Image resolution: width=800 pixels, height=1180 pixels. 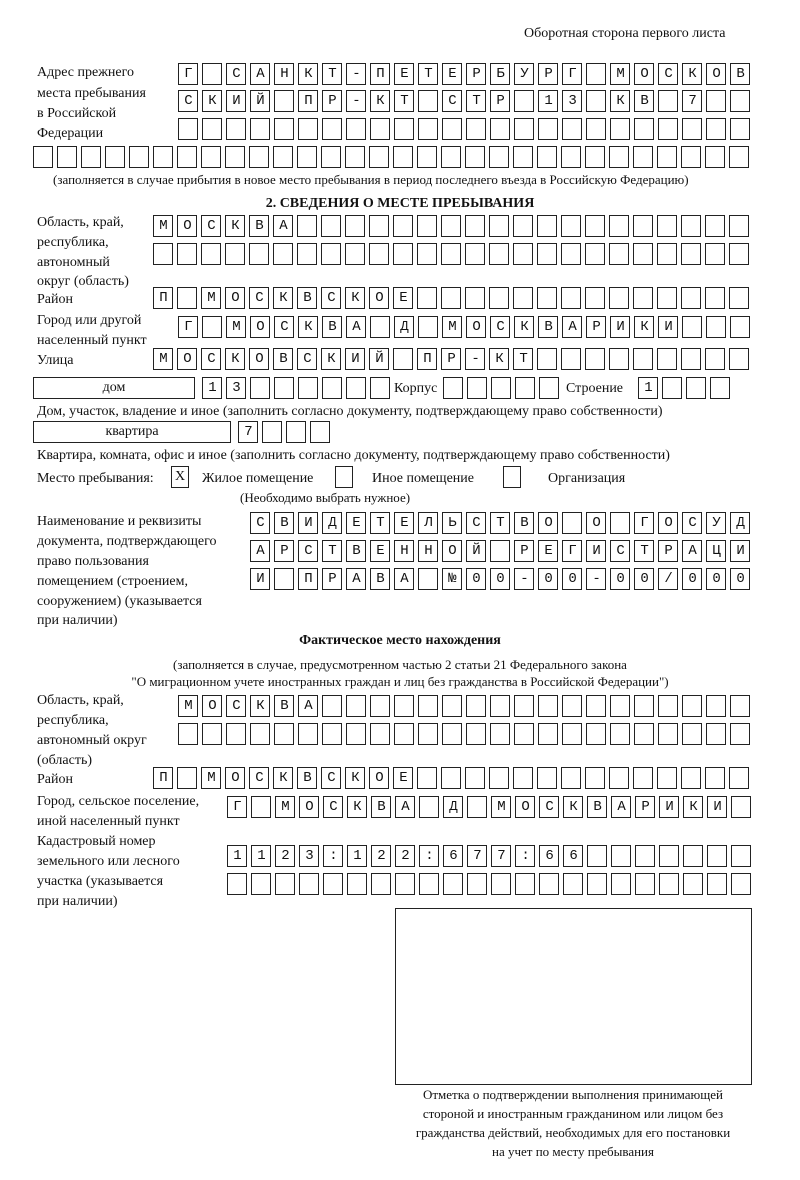 I want to click on doc-row-2: АРСТВЕННОЙ РЕГИСТРАЦИ, so click(x=500, y=551).